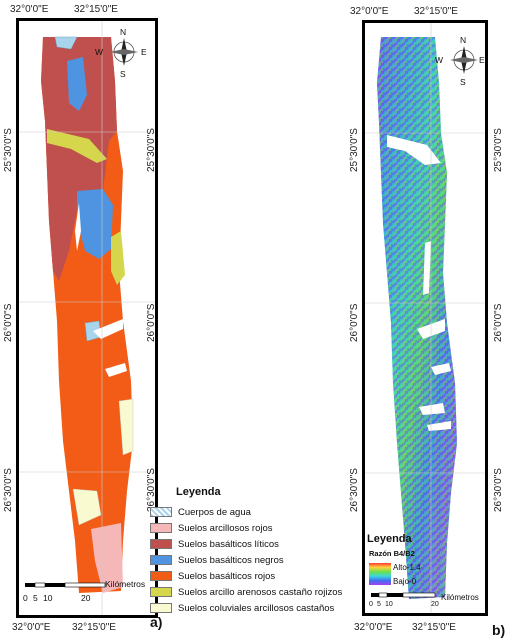  Describe the element at coordinates (94, 627) in the screenshot. I see `a-bottom-tick-2: 32°15'0"E` at that location.